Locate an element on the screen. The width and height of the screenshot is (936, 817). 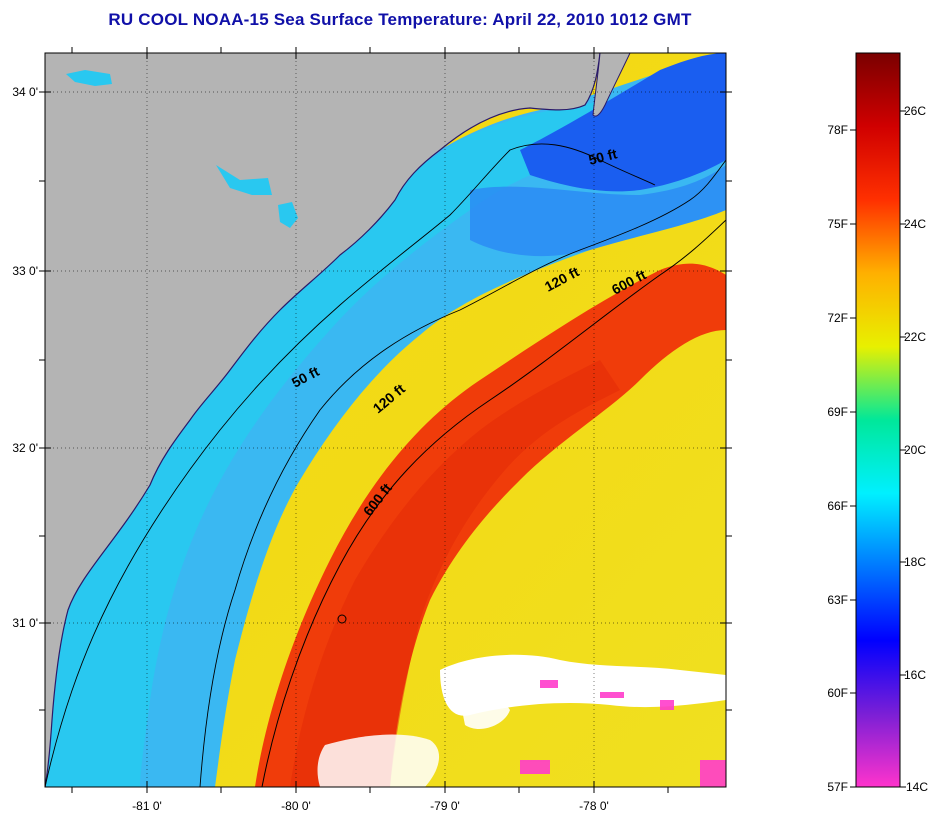
colorbar-ticks is located at coordinates (878, 449).